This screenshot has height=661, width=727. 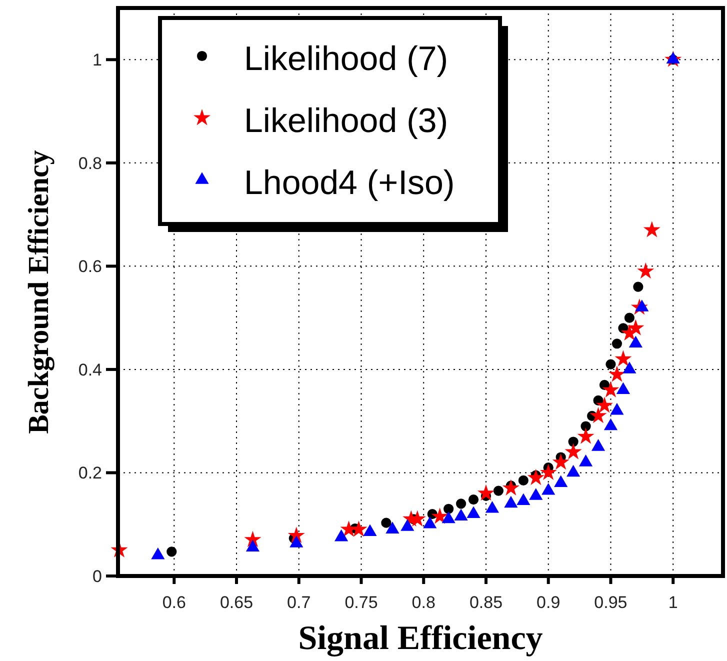 I want to click on x-tick-label: 0.7, so click(x=299, y=602).